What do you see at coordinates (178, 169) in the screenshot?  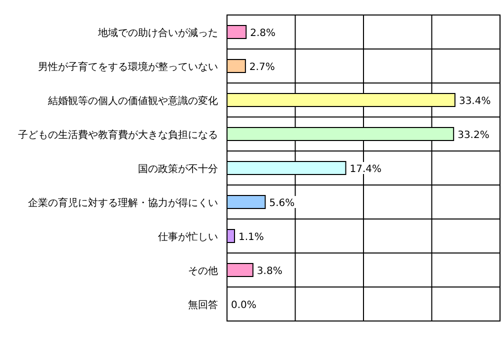 I see `y-tick-label: 国の政策が不十分` at bounding box center [178, 169].